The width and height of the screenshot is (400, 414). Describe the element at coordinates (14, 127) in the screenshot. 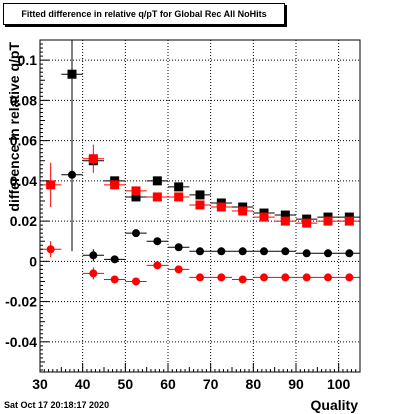

I see `y-axis-label: difference in relative q/pT` at that location.